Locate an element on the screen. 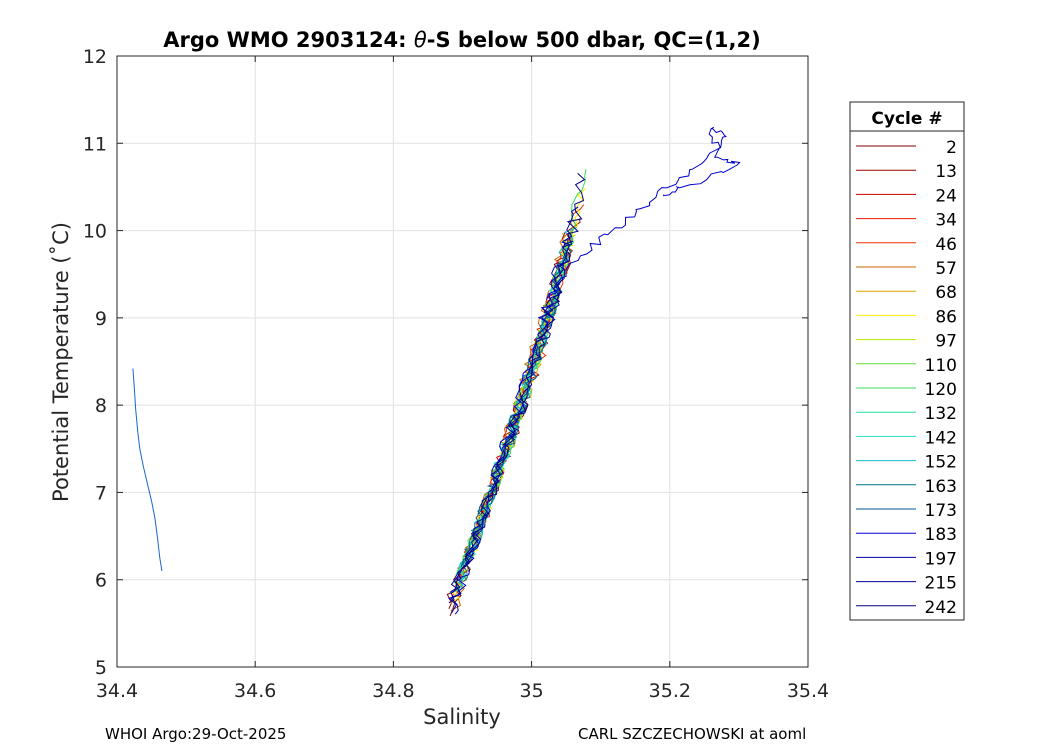 The height and width of the screenshot is (750, 1050). y-tick-label: 8 is located at coordinates (101, 406).